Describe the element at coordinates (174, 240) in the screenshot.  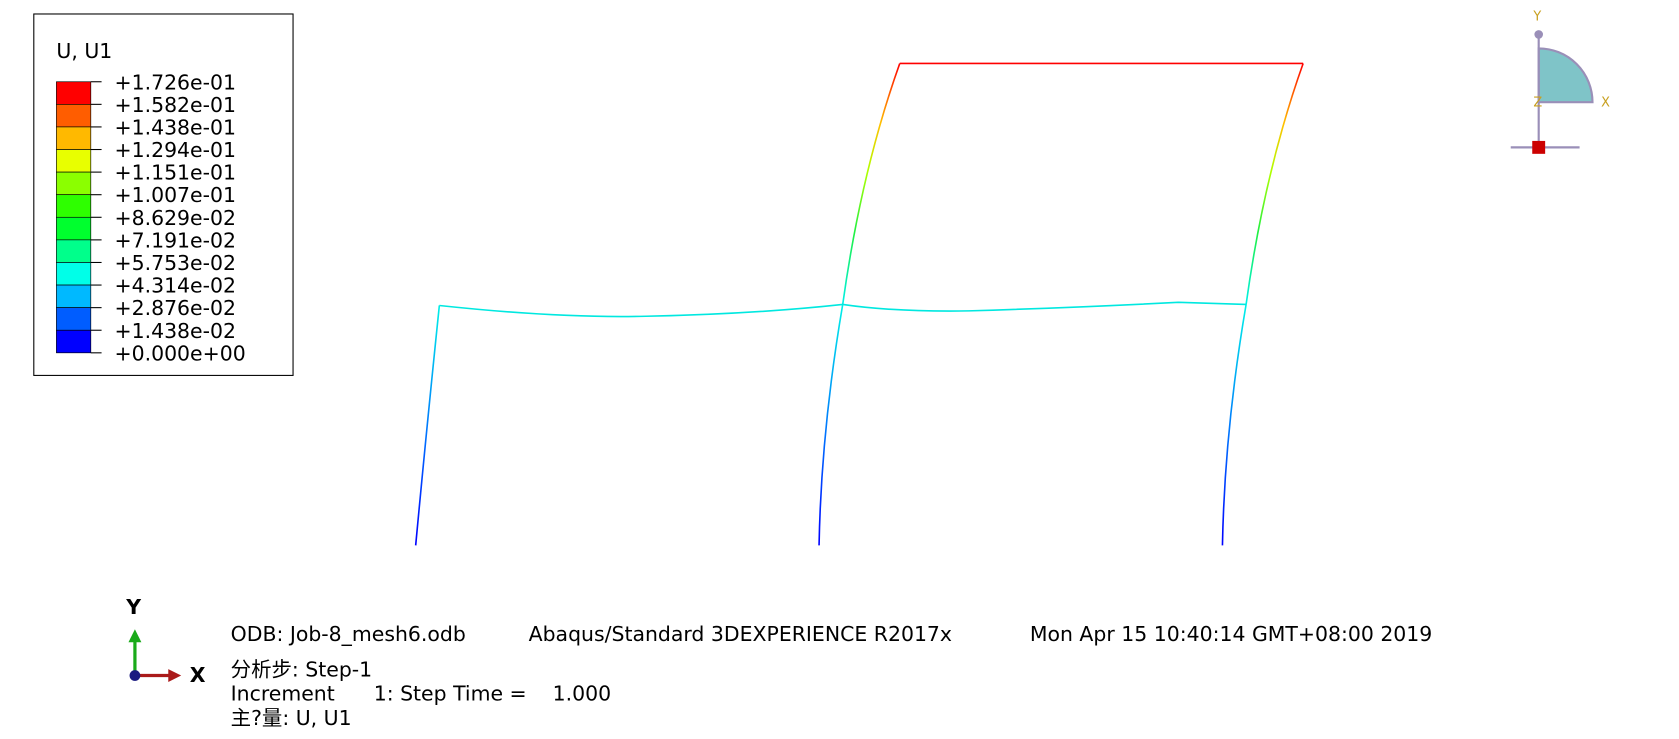
I see `legend-label: +7.191e-02` at that location.